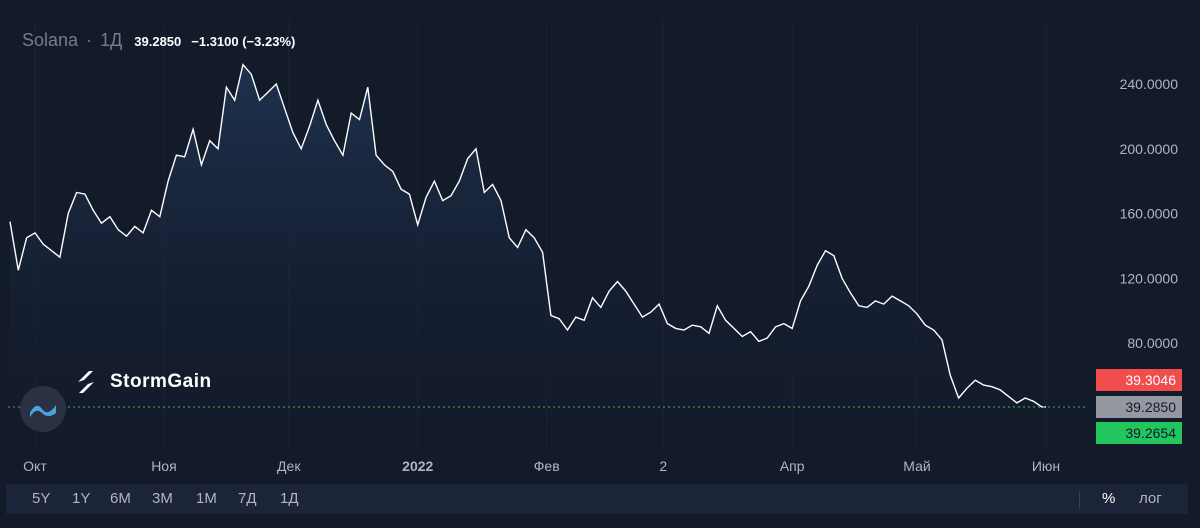 This screenshot has height=528, width=1200. Describe the element at coordinates (86, 382) in the screenshot. I see `stormgain-logo-icon` at that location.